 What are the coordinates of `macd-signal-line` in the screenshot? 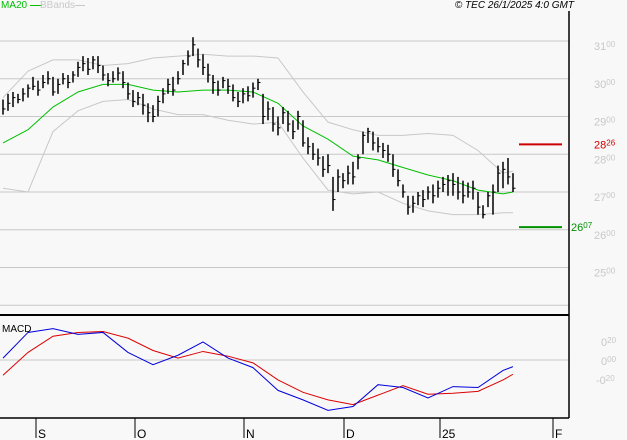 It's located at (258, 368).